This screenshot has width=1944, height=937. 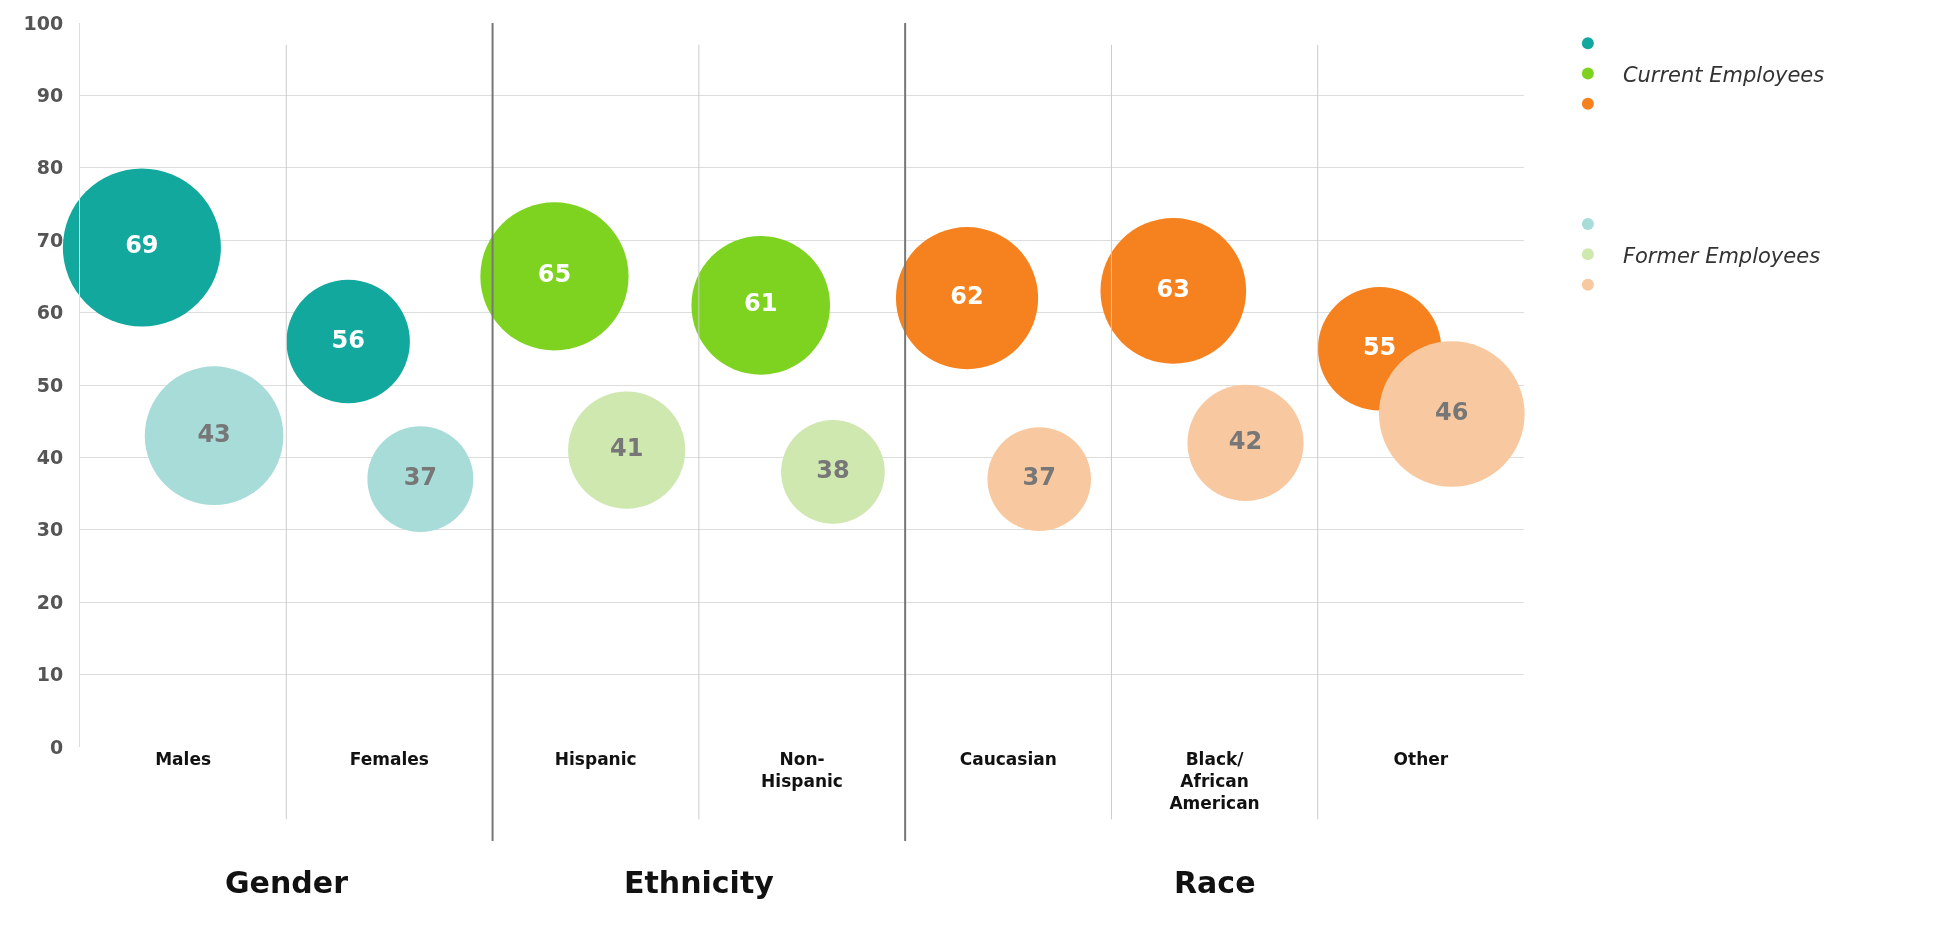 I want to click on text: Gender, so click(x=287, y=882).